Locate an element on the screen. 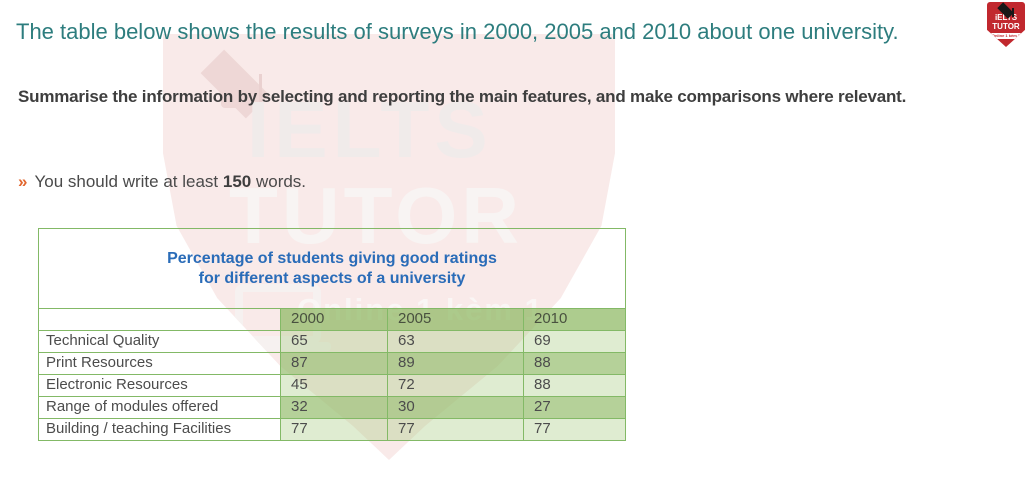 The height and width of the screenshot is (477, 1026). table-row: Range of modules offered 32 30 27 is located at coordinates (332, 407).